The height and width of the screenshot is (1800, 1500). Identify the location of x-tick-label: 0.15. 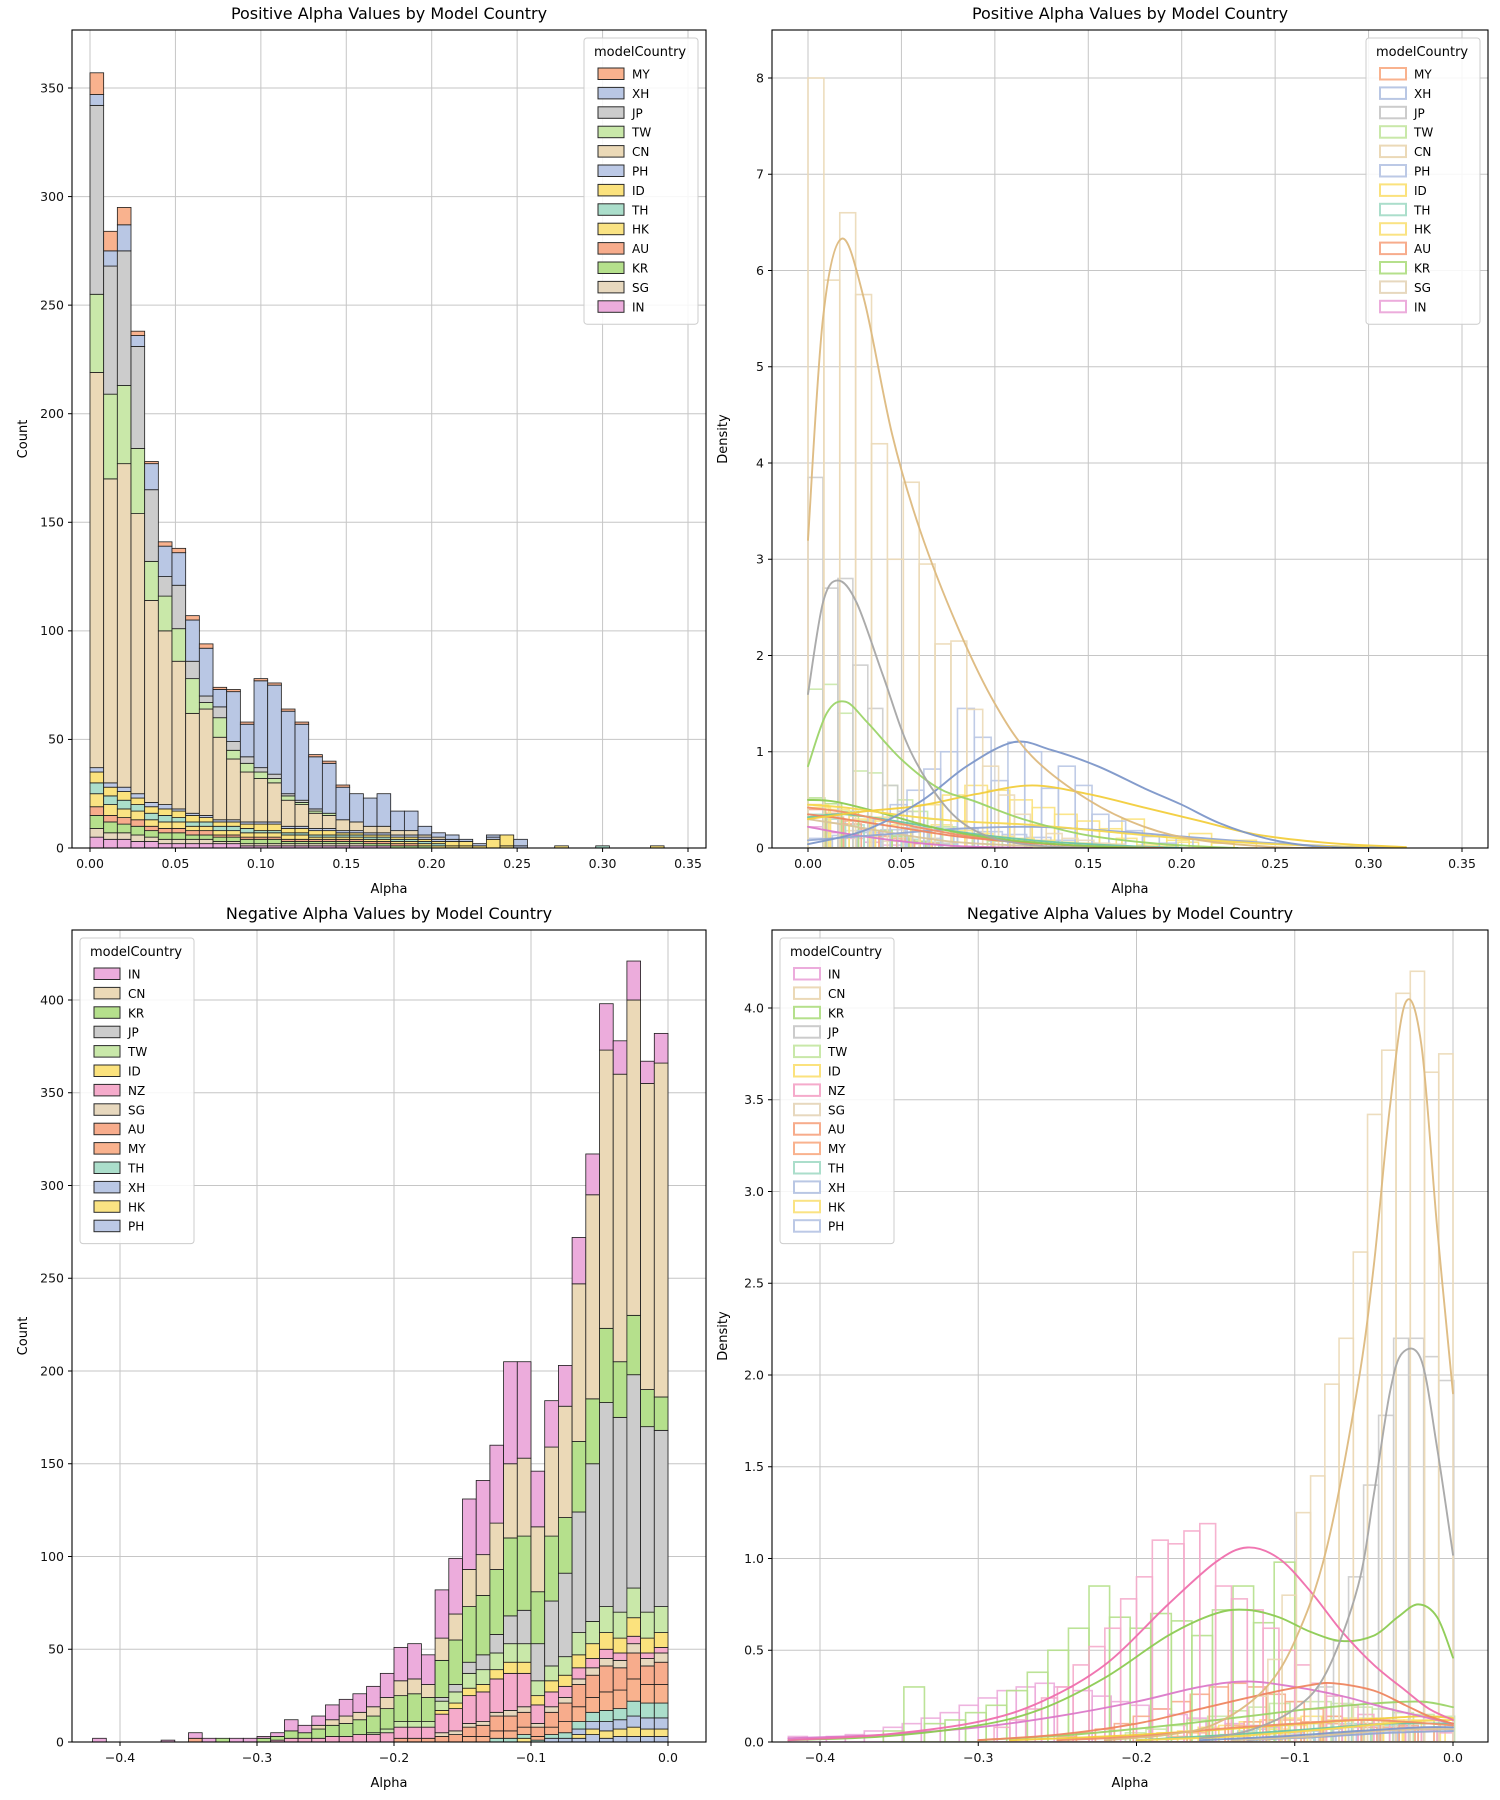
(1088, 863).